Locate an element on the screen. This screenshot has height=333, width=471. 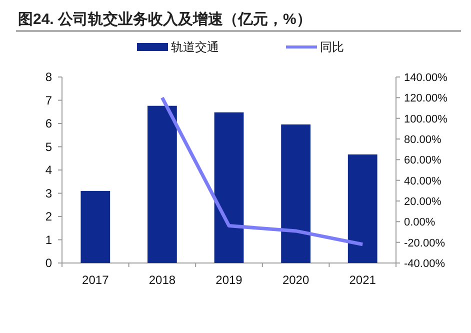
y-tick-label: 4 is located at coordinates (48, 170).